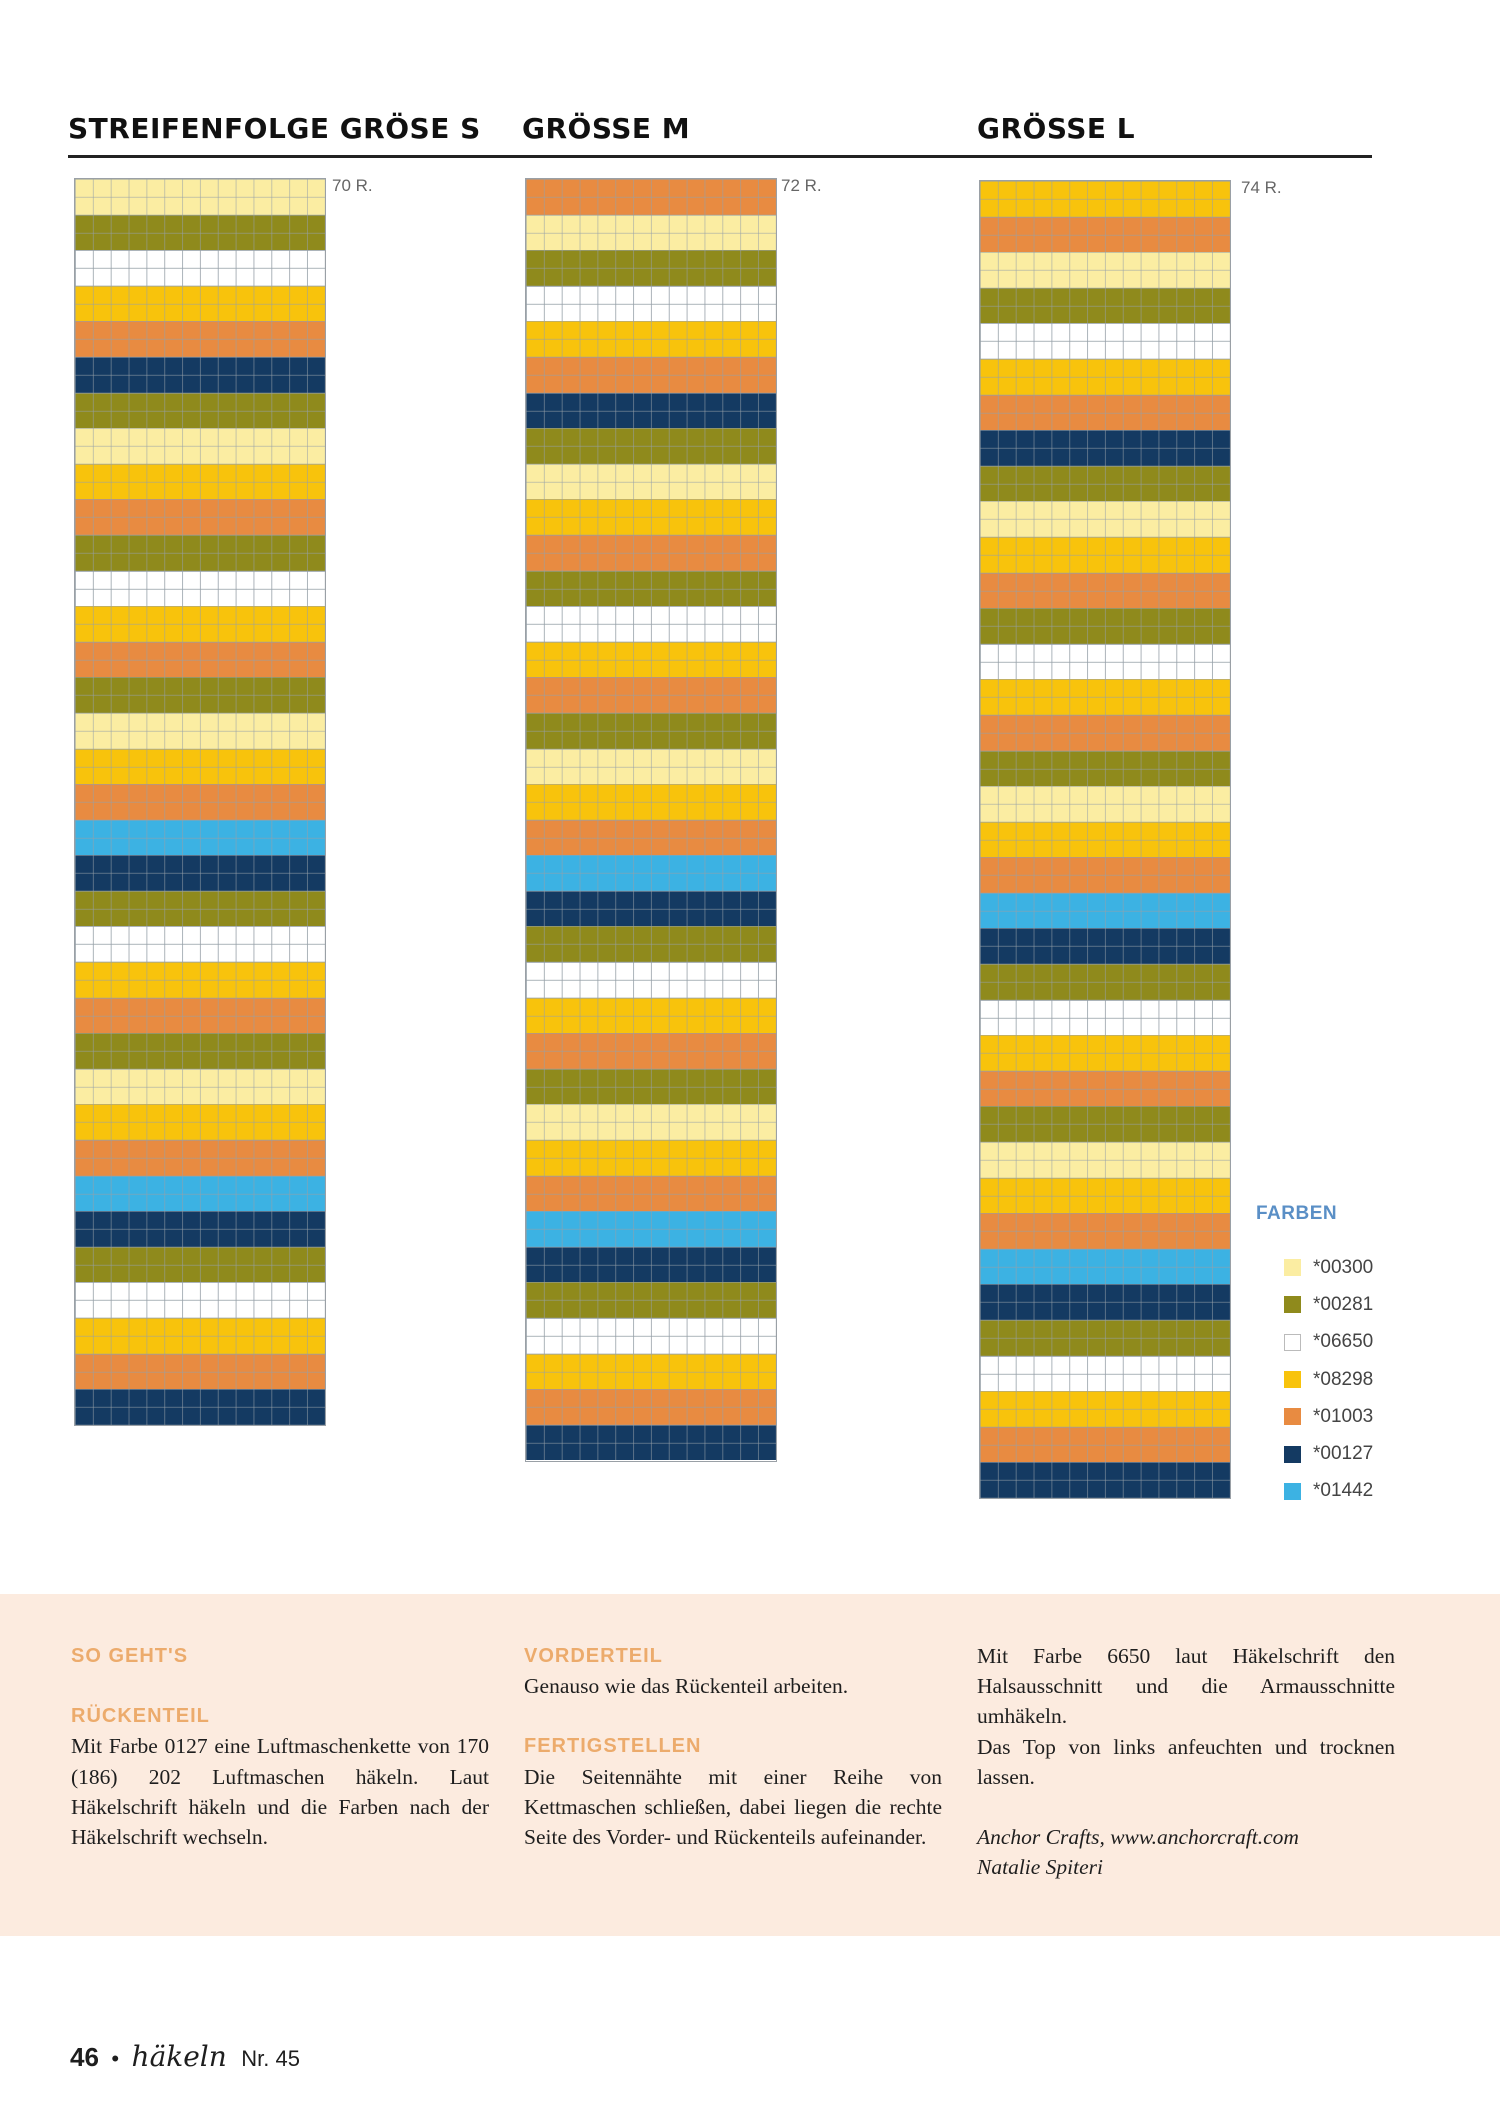 The width and height of the screenshot is (1500, 2120). What do you see at coordinates (1056, 128) in the screenshot?
I see `chart-title-l: GRÖSSE L` at bounding box center [1056, 128].